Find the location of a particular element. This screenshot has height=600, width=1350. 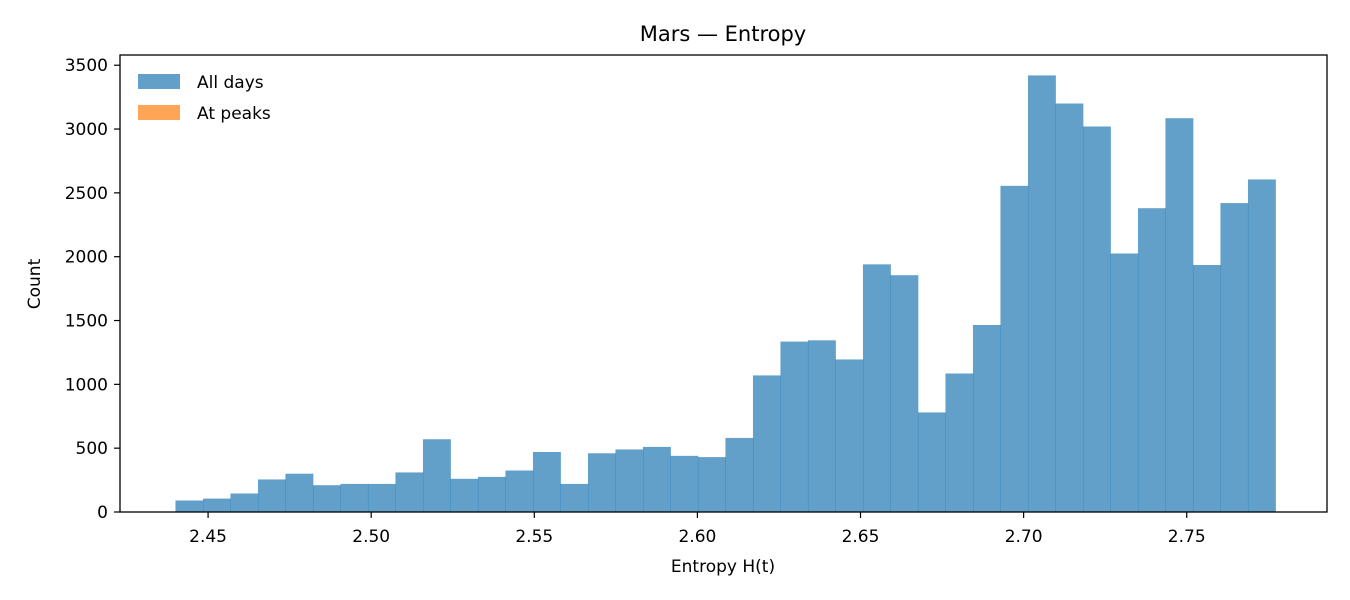

y-tick-label: 1500 is located at coordinates (86, 322).